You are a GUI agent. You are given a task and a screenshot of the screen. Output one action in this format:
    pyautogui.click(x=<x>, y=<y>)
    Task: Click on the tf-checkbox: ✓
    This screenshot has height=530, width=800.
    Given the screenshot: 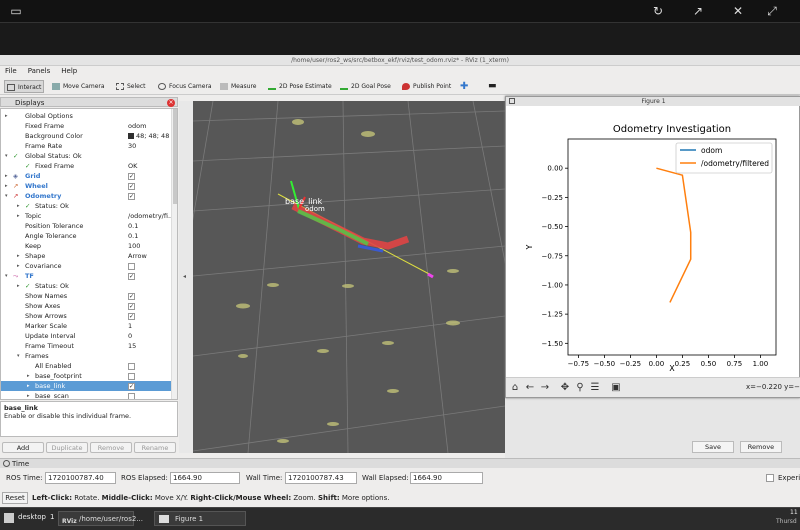 What is the action you would take?
    pyautogui.click(x=131, y=276)
    